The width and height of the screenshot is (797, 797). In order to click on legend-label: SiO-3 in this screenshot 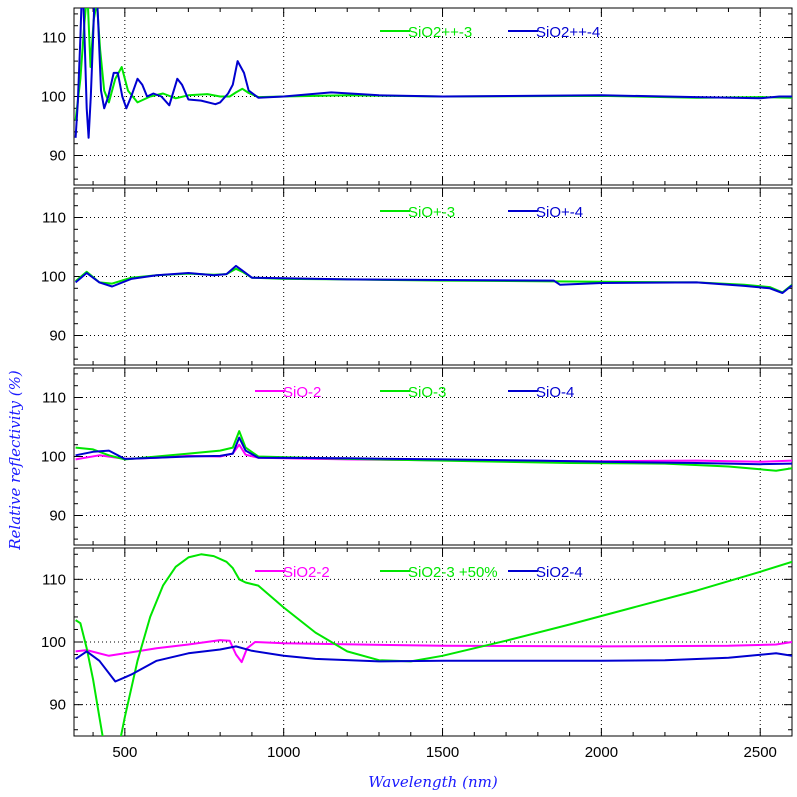, I will do `click(427, 392)`.